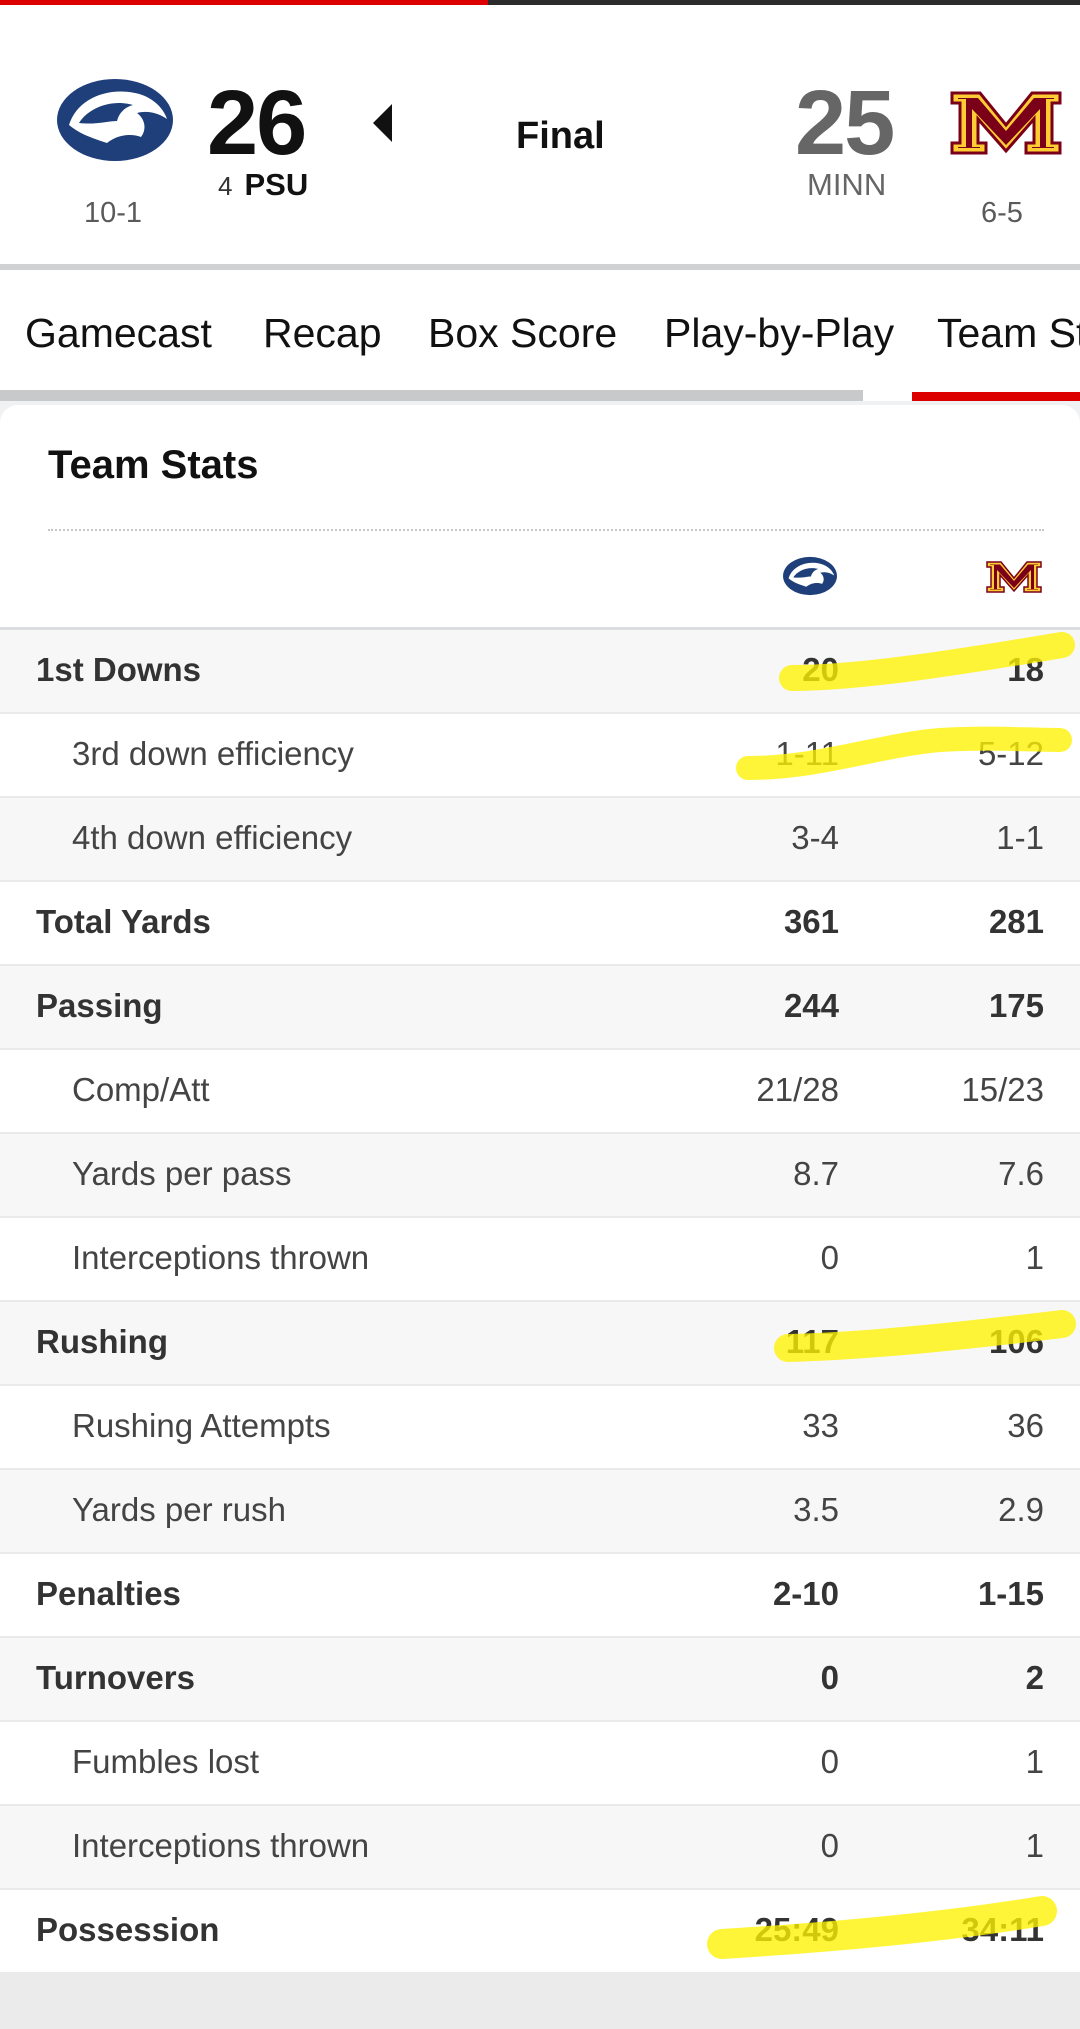  What do you see at coordinates (807, 753) in the screenshot?
I see `psu-stat-value: 1-11` at bounding box center [807, 753].